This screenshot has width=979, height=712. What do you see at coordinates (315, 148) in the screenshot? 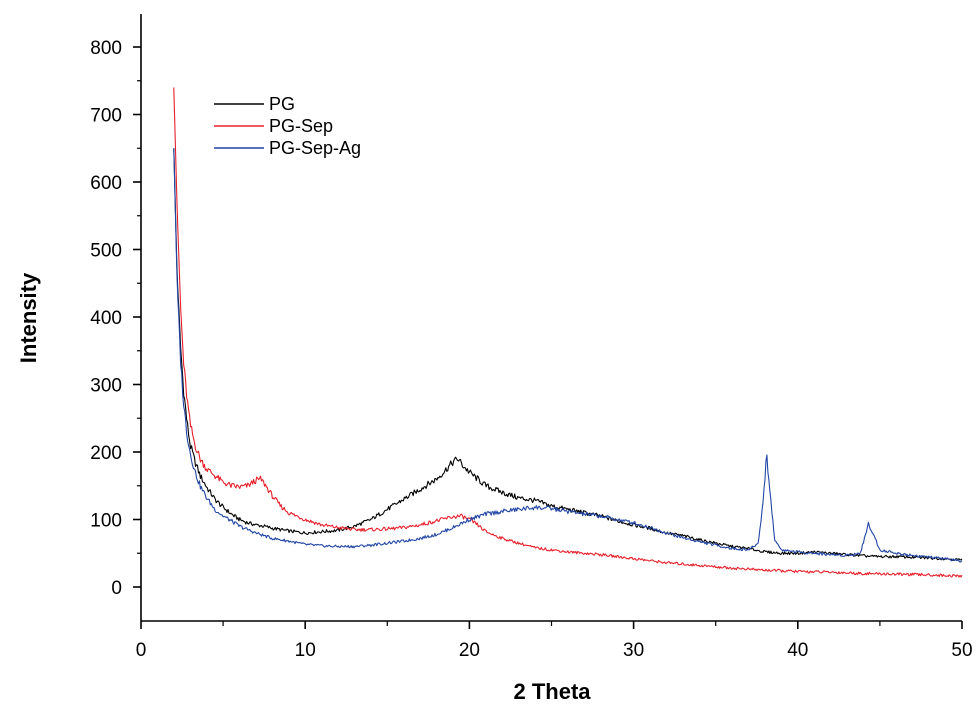
I see `legend-label: PG-Sep-Ag` at bounding box center [315, 148].